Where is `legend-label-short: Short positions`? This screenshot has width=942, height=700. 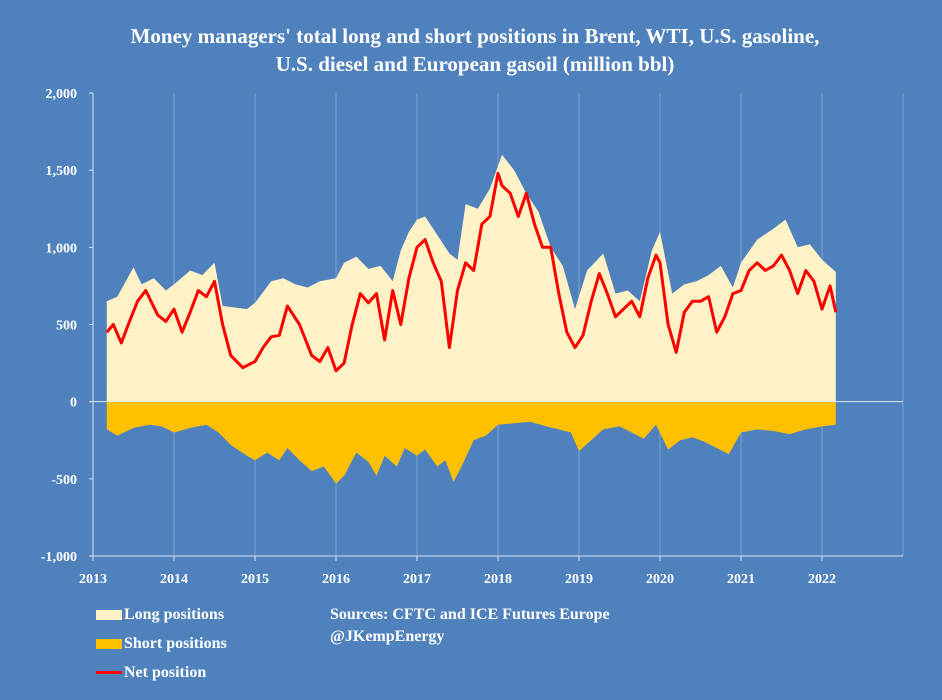 legend-label-short: Short positions is located at coordinates (175, 643).